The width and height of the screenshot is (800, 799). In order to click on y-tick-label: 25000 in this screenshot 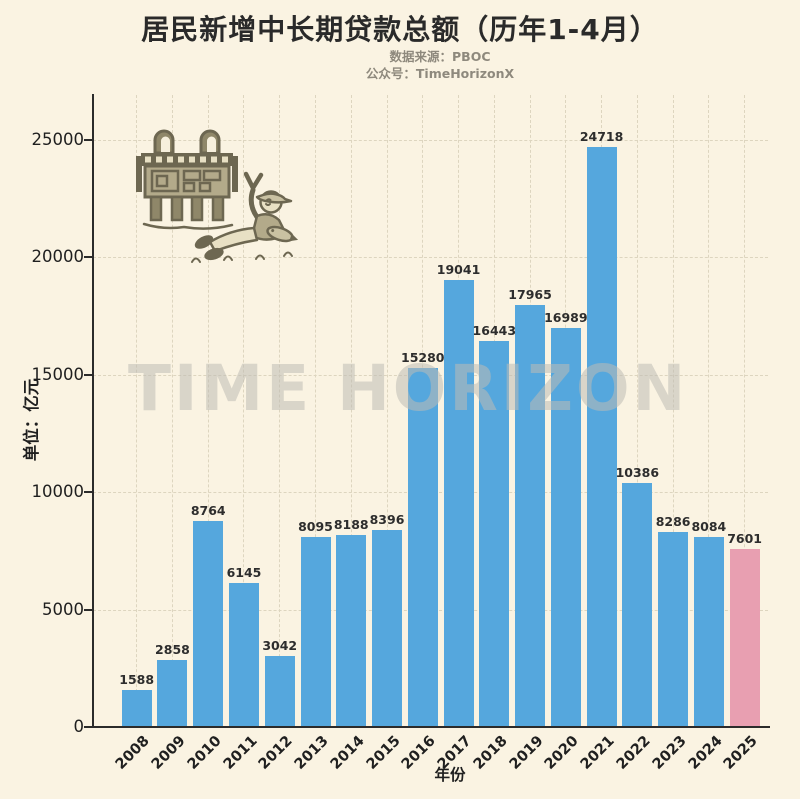, I will do `click(58, 139)`.